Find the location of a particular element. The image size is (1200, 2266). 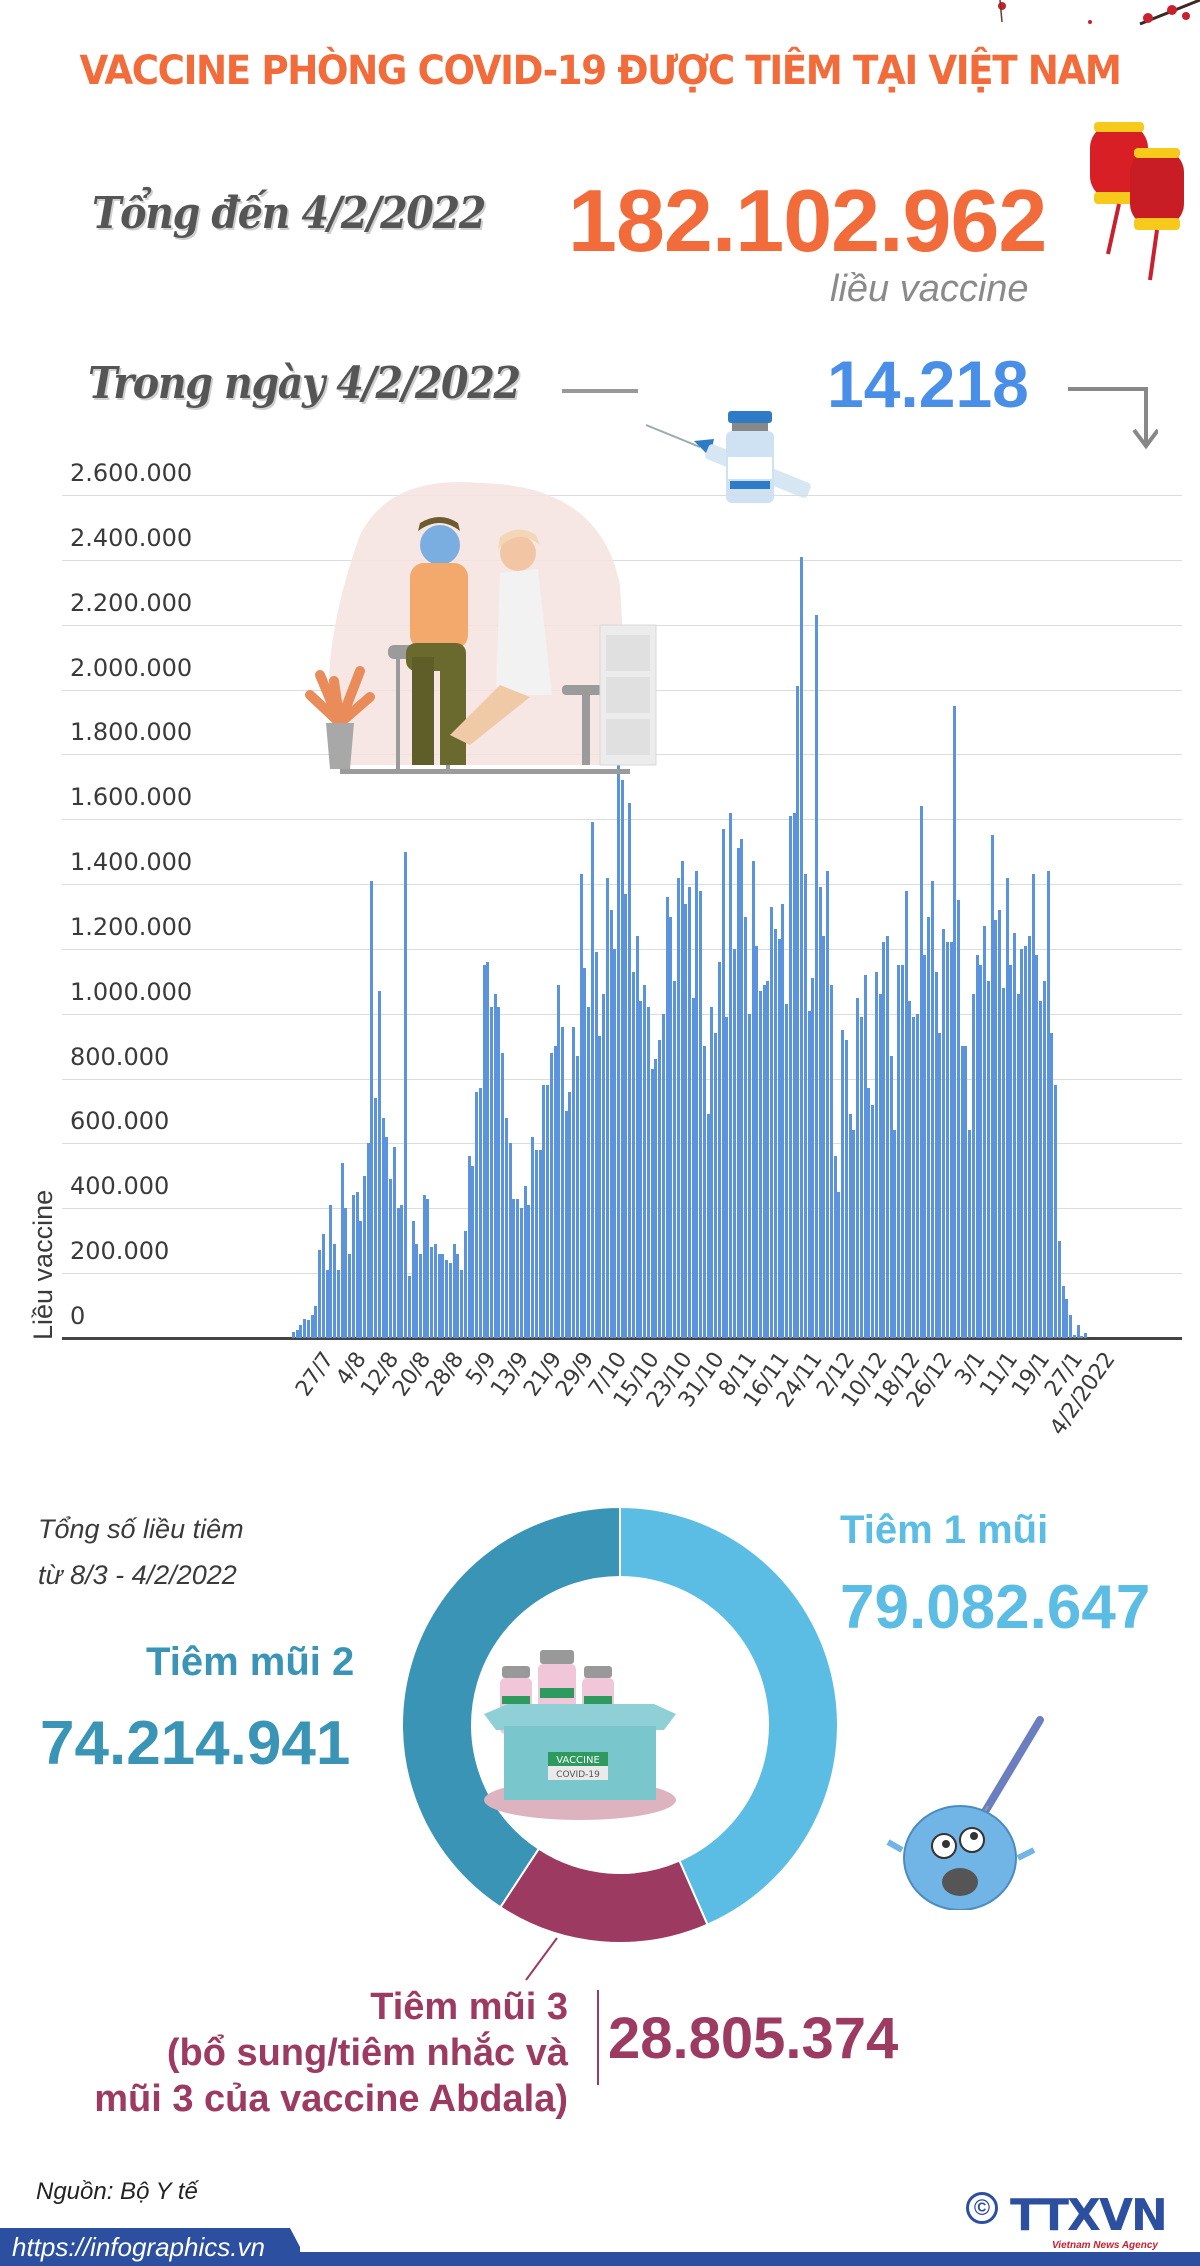

y-tick-label: 1.200.000 is located at coordinates (131, 926).